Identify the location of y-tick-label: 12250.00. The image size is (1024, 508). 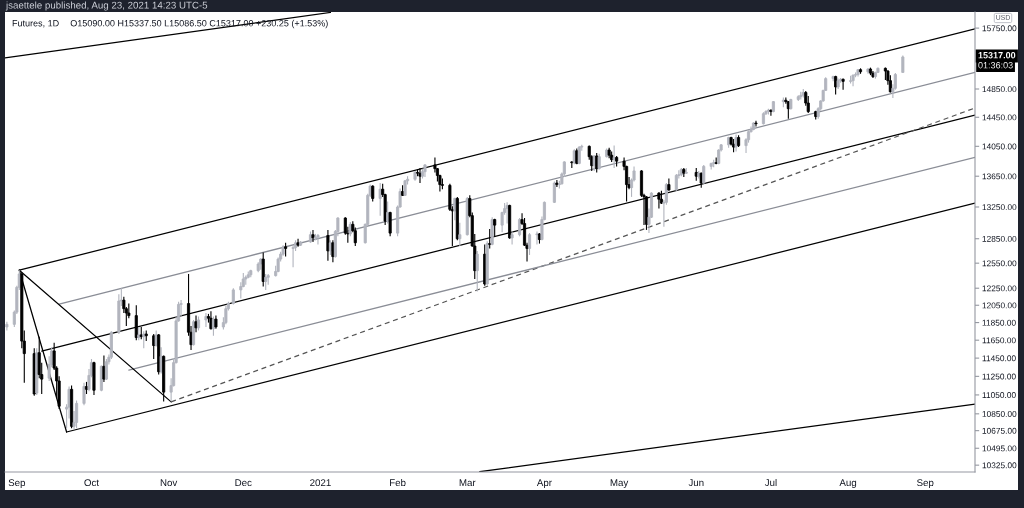
(999, 288).